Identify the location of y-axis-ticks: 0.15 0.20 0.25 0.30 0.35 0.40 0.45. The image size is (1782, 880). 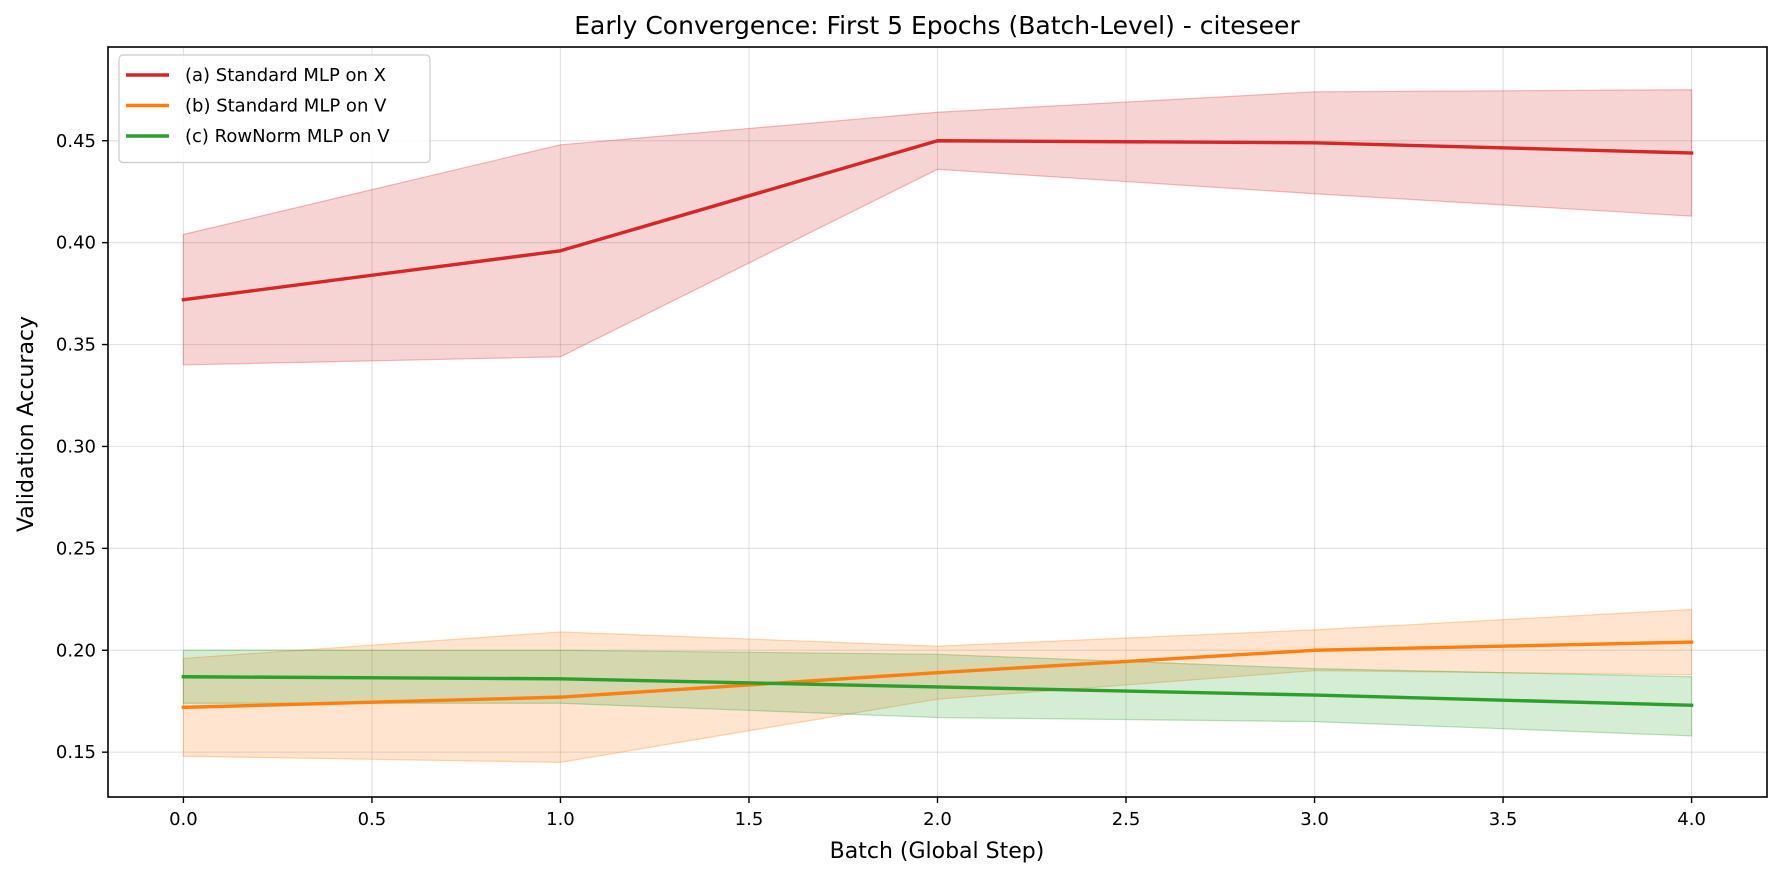
(82, 447).